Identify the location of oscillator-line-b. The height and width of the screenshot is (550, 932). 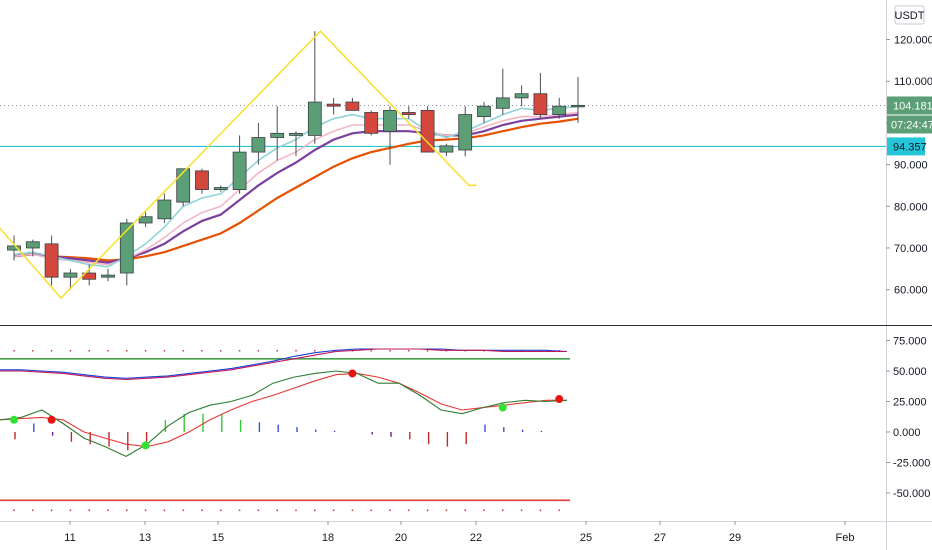
(283, 364).